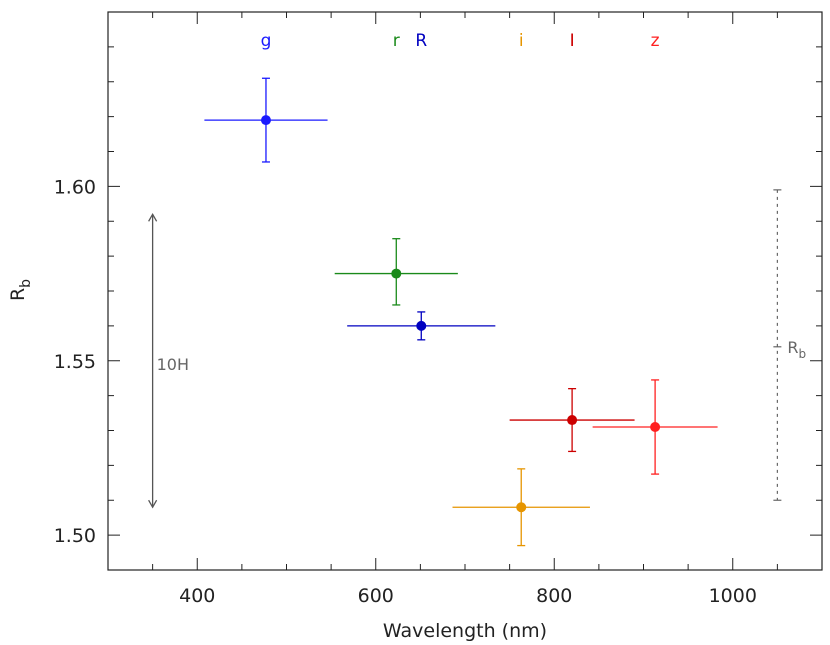  I want to click on x-axis-title: Wavelength (nm), so click(465, 631).